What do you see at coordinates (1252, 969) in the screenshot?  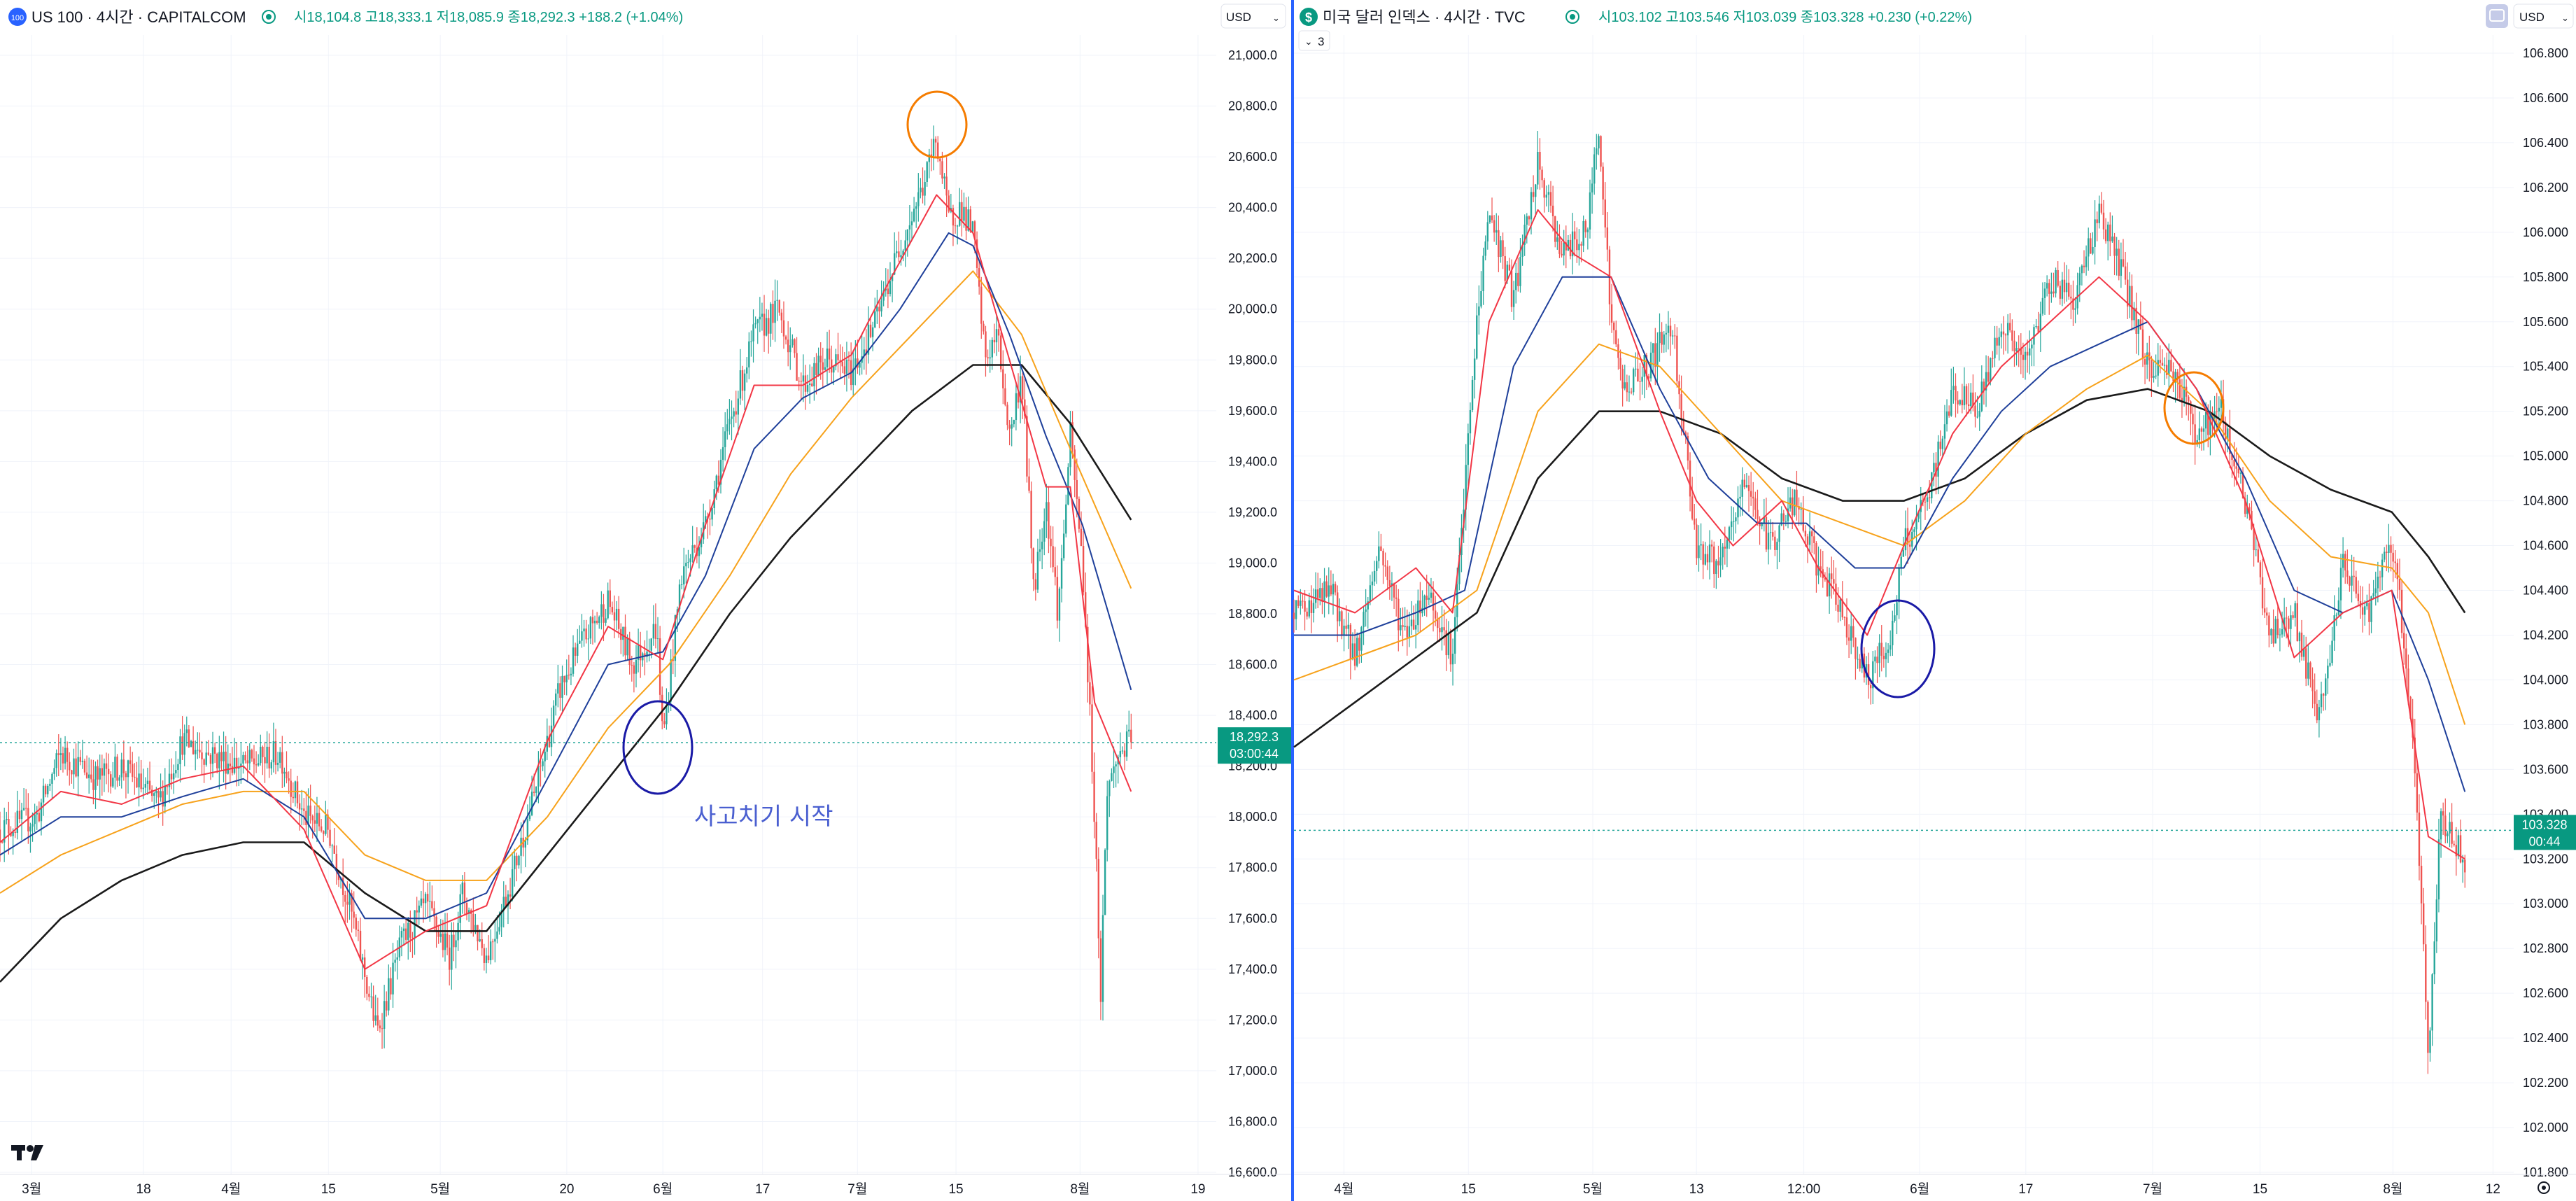 I see `left-y-tick-label: 17,400.0` at bounding box center [1252, 969].